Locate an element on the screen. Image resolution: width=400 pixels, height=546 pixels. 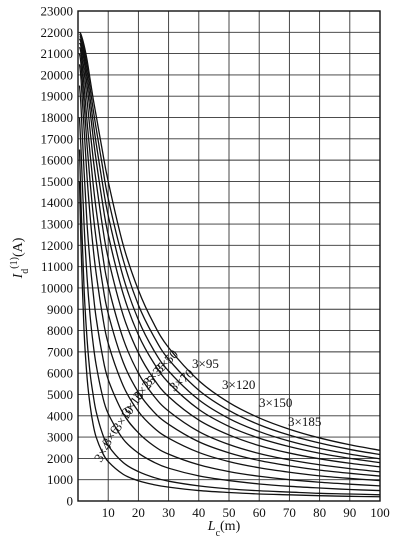
x-axis-title-unit: (m) is located at coordinates (230, 526).